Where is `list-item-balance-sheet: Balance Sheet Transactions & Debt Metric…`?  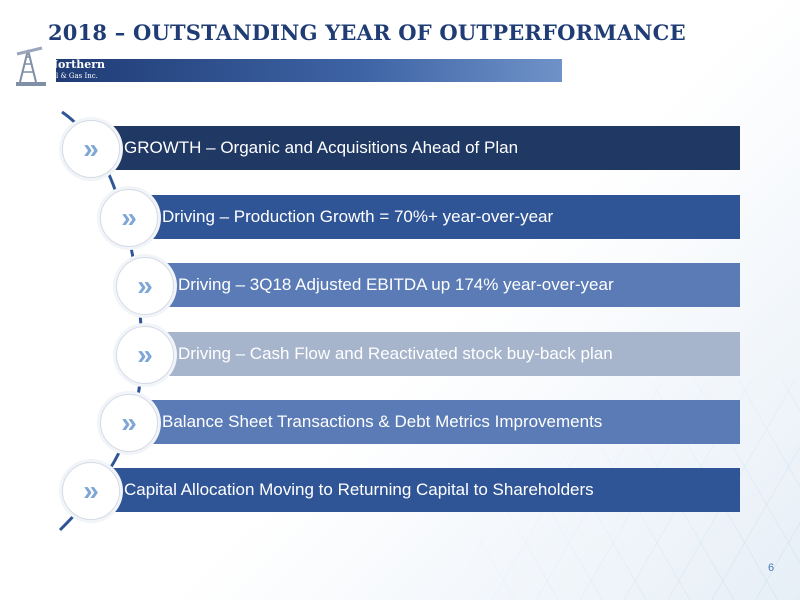 list-item-balance-sheet: Balance Sheet Transactions & Debt Metric… is located at coordinates (439, 422).